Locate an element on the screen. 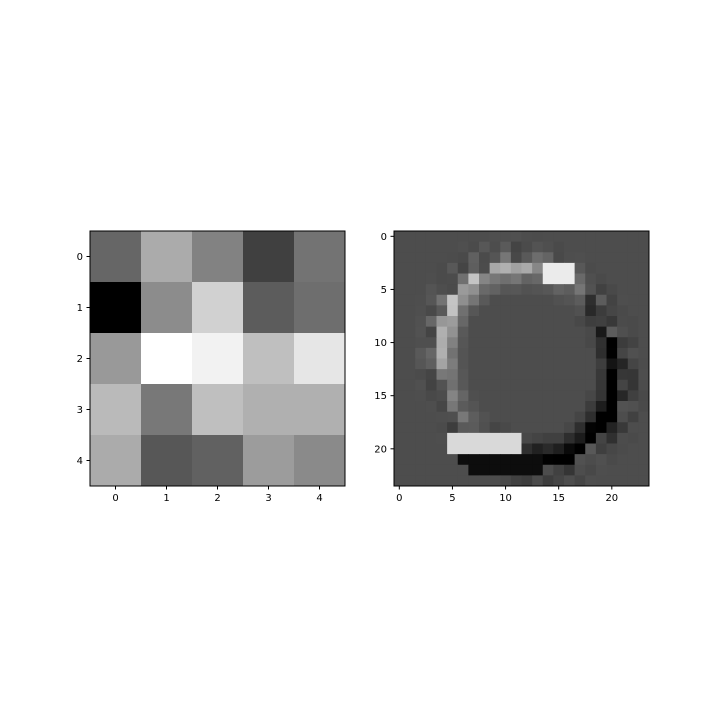  kernel-cells is located at coordinates (218, 359).